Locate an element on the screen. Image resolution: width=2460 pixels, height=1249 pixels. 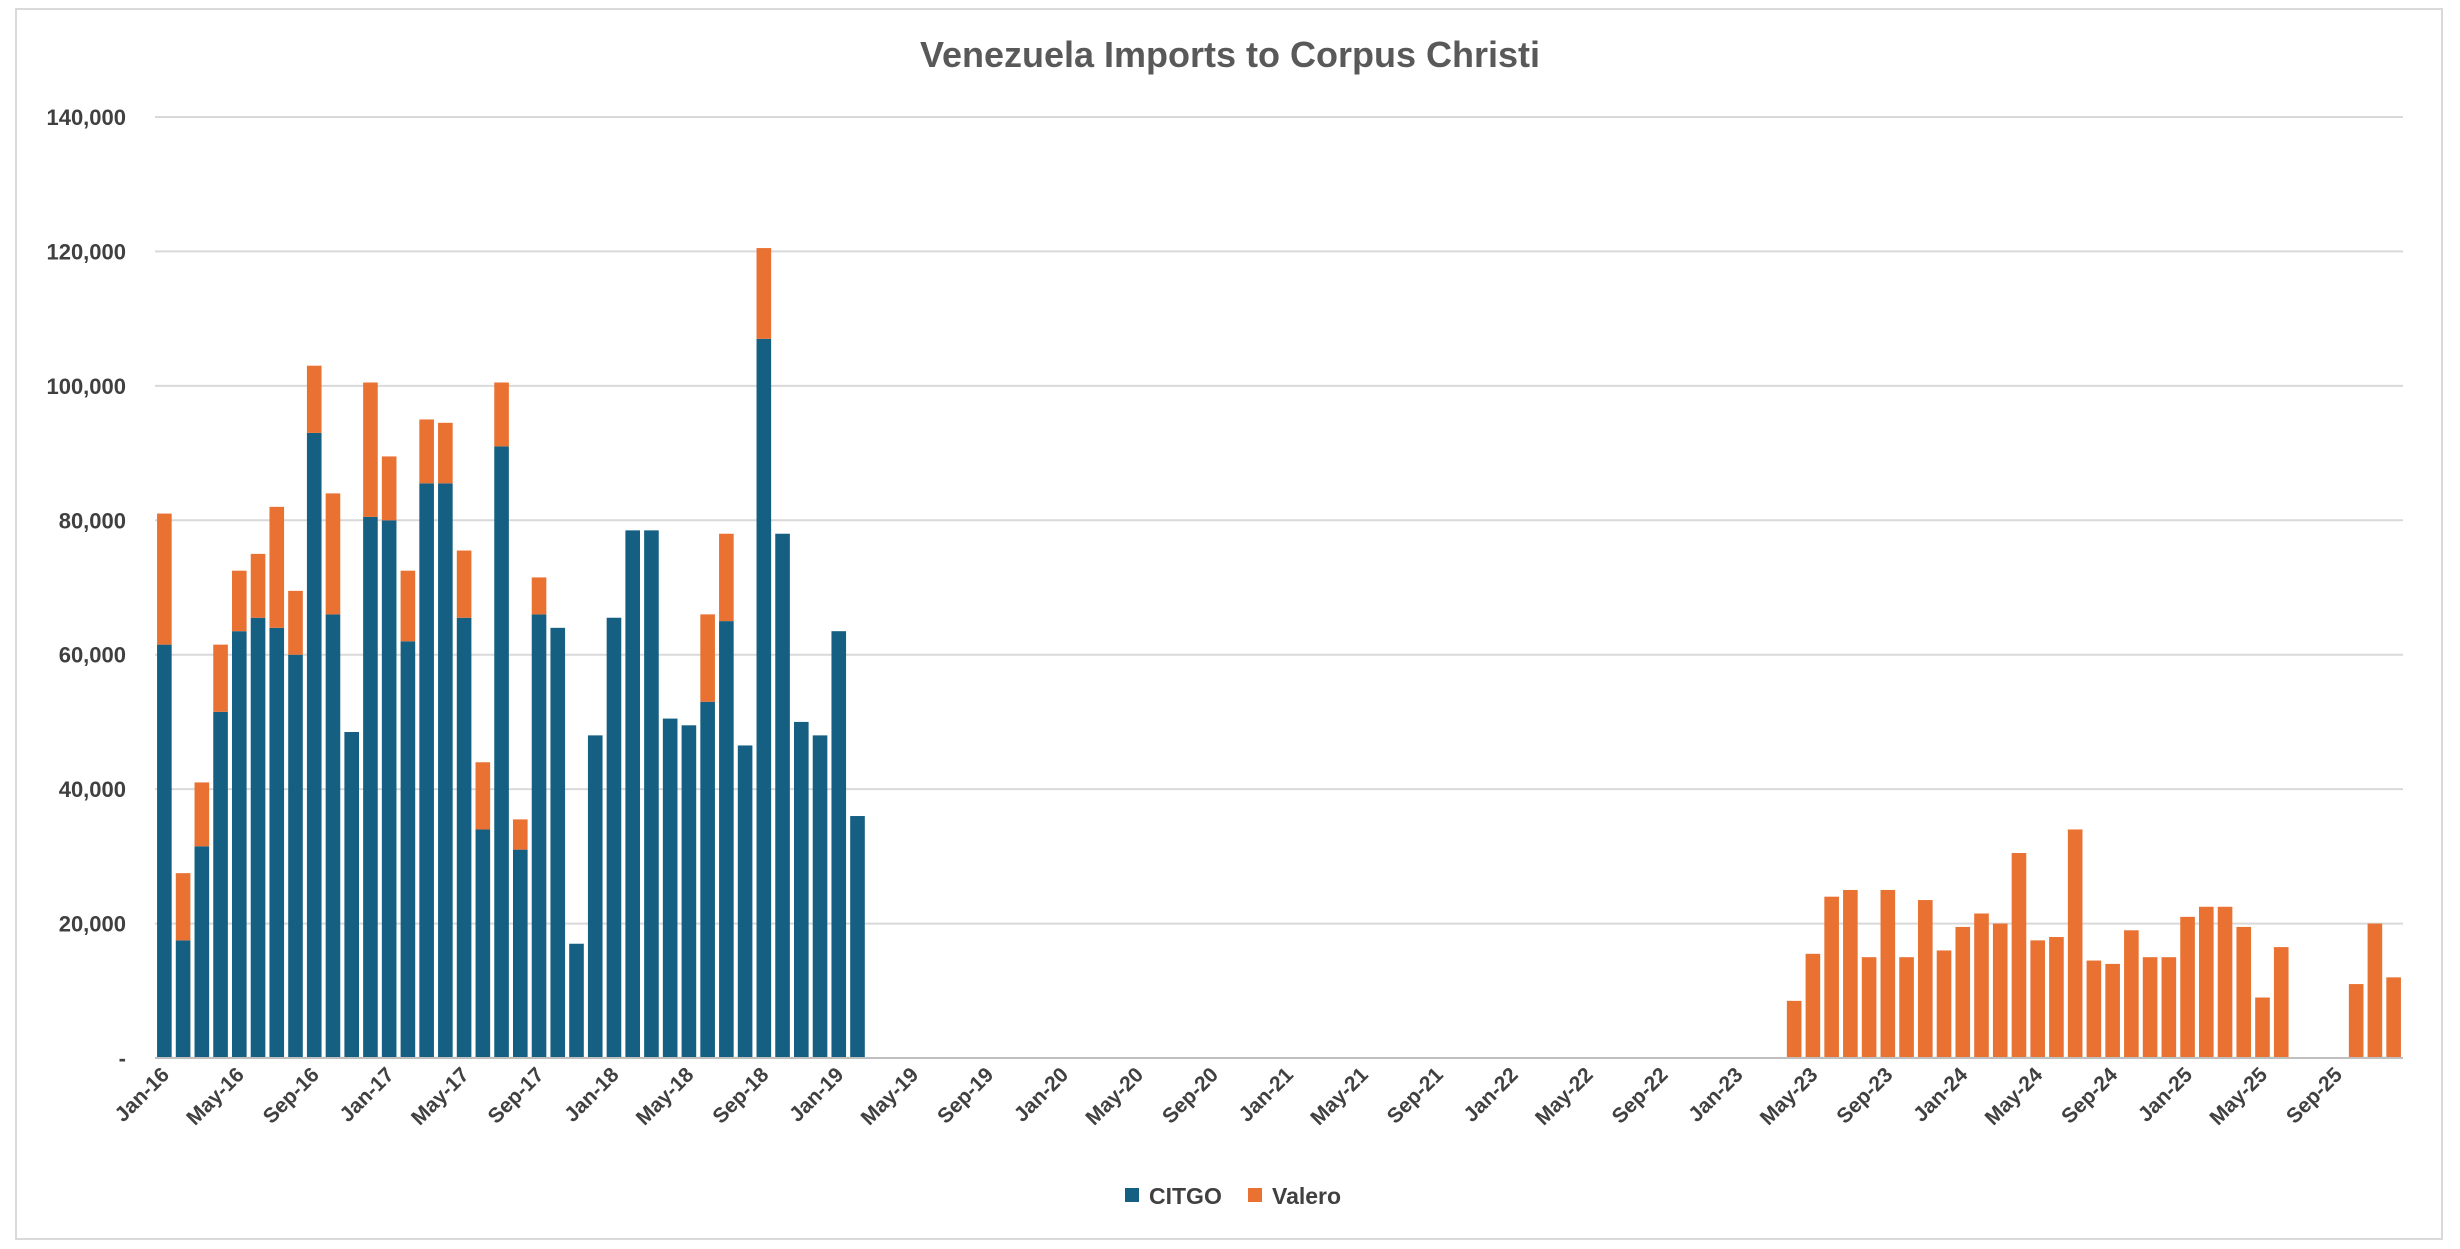
x-tick-label: May-22 is located at coordinates (1564, 1096).